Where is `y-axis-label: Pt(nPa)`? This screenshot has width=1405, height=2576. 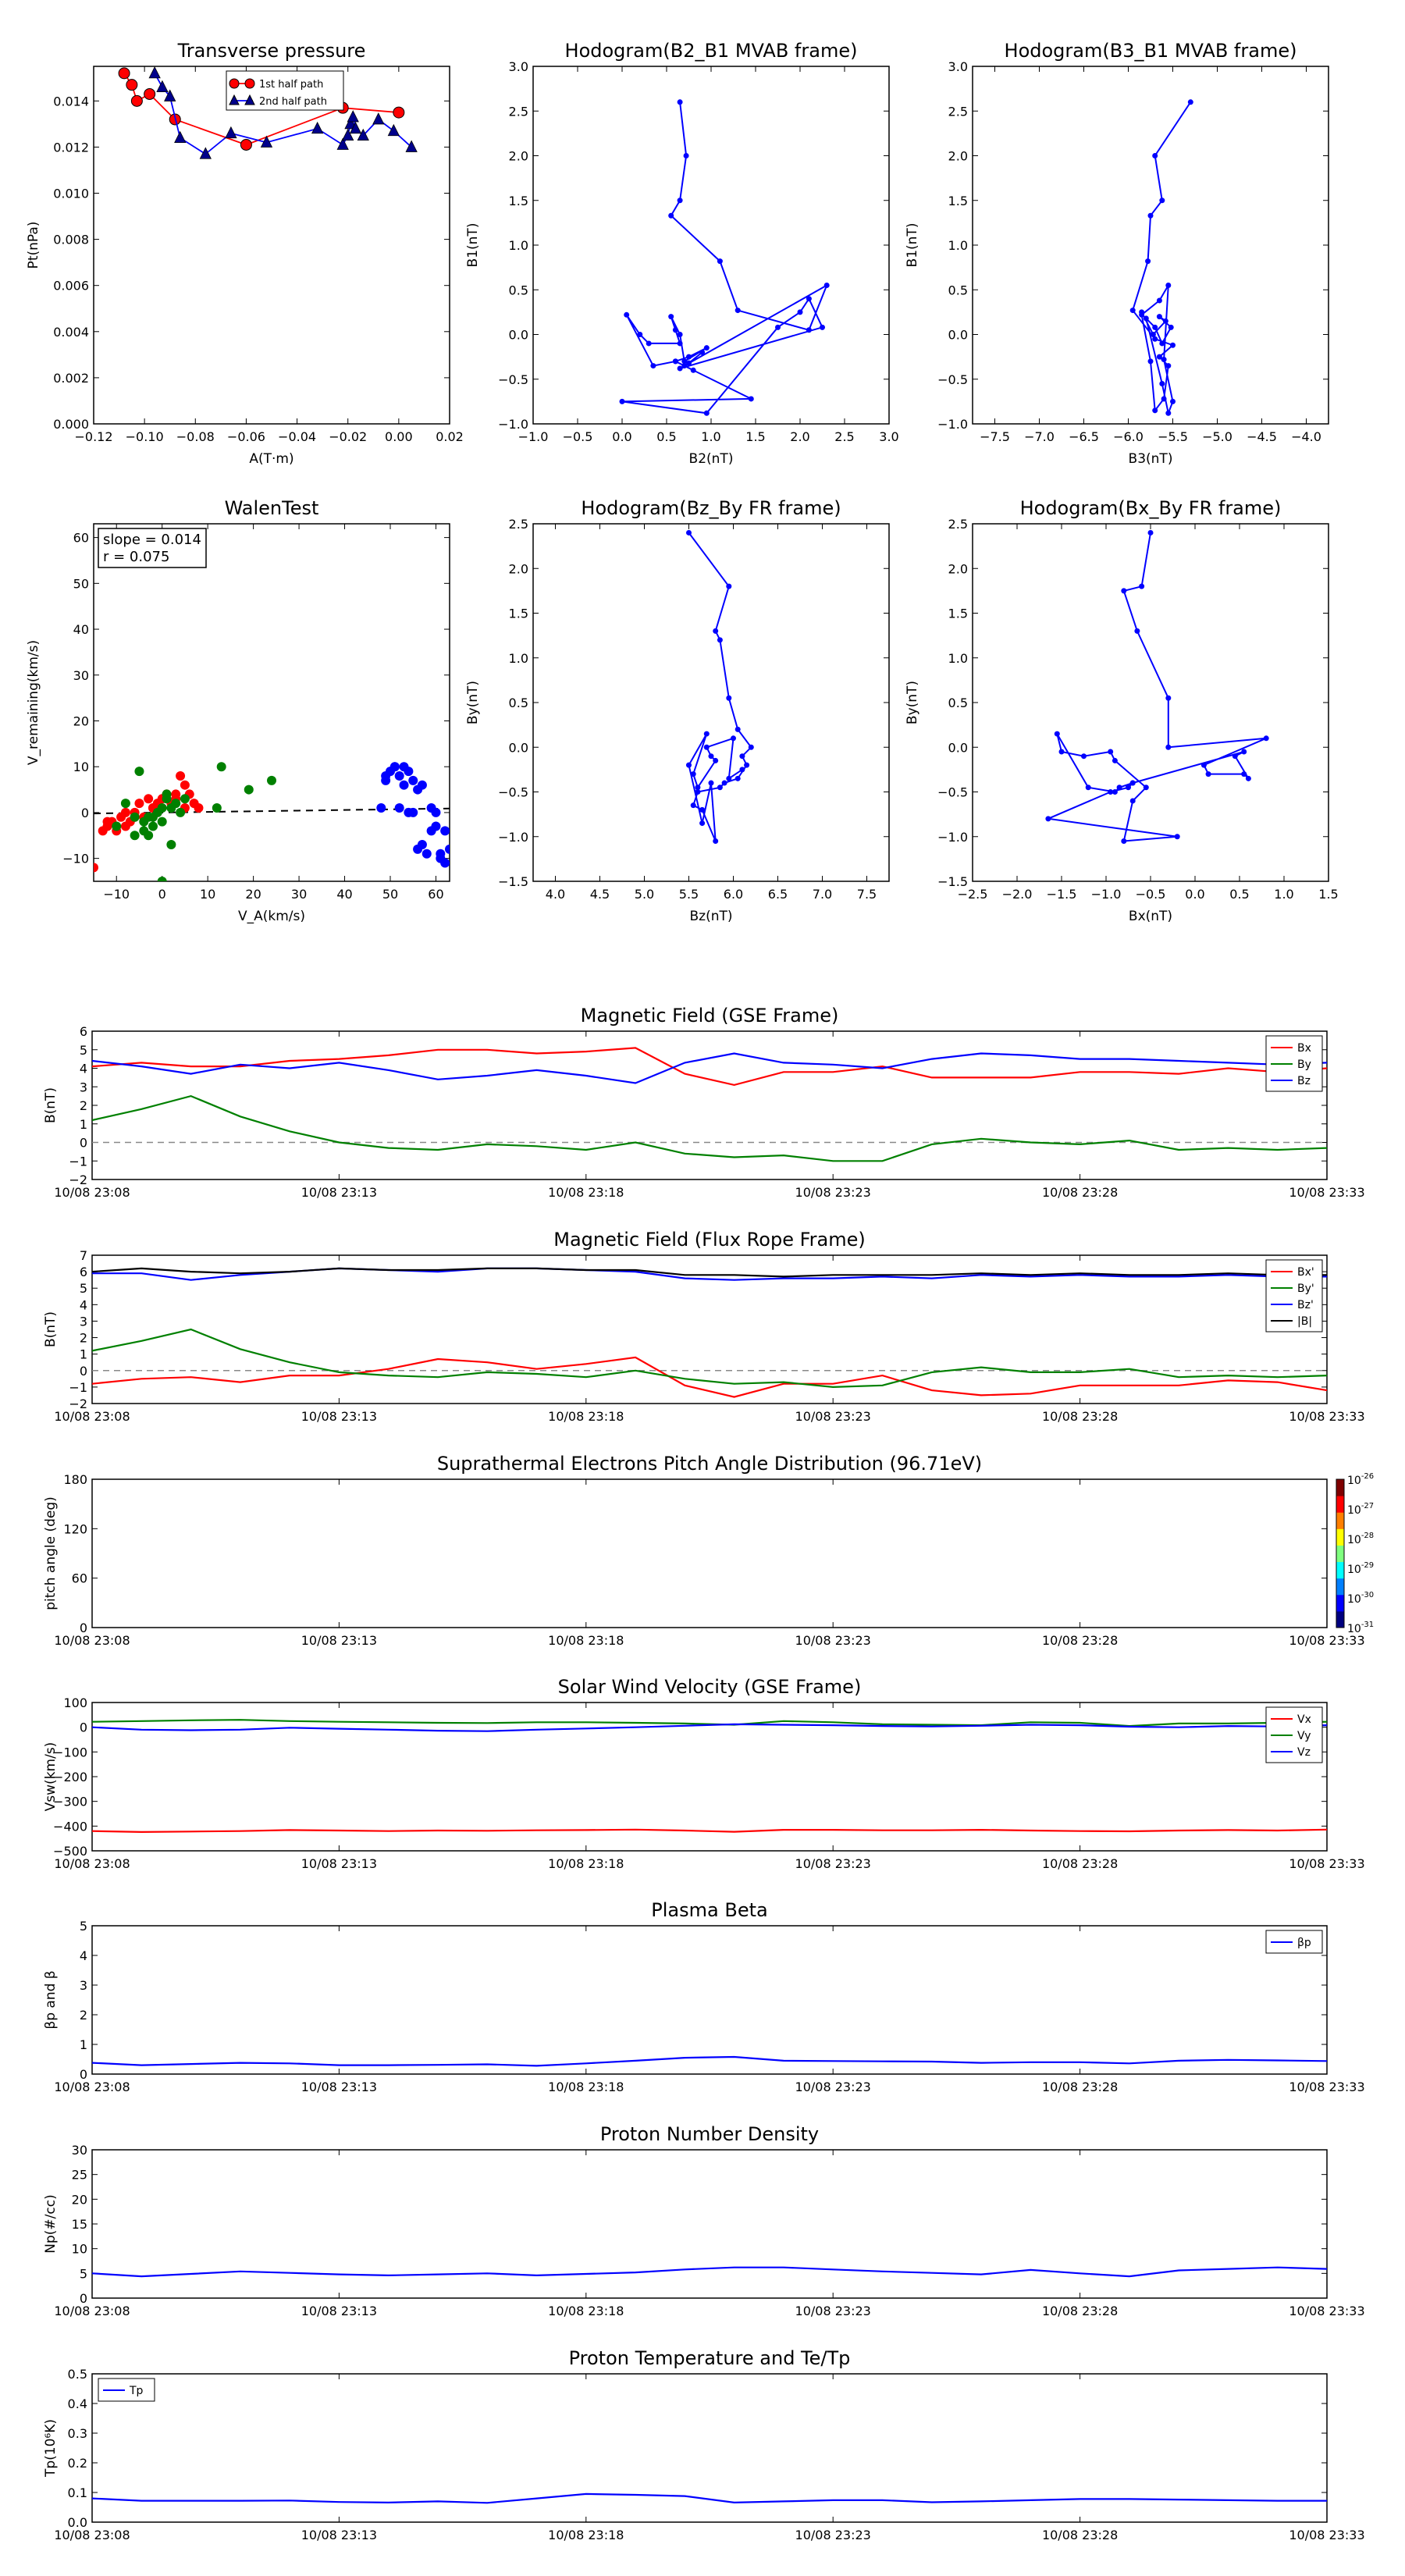
y-axis-label: Pt(nPa) is located at coordinates (34, 245).